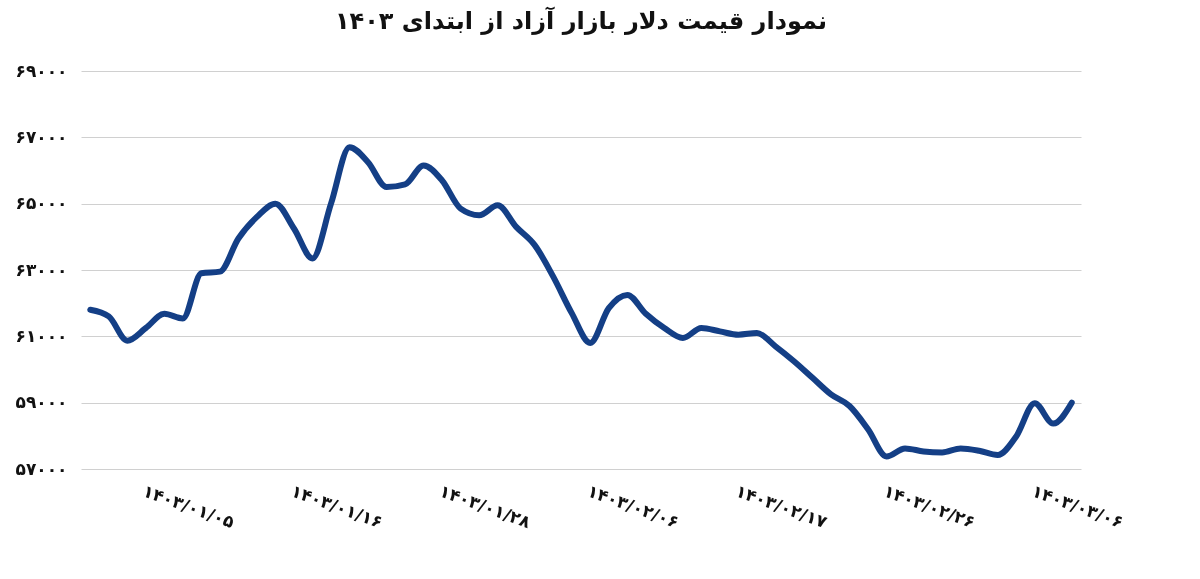 This screenshot has height=579, width=1200. I want to click on y-tick-label: ۶۵۰۰۰, so click(41, 203).